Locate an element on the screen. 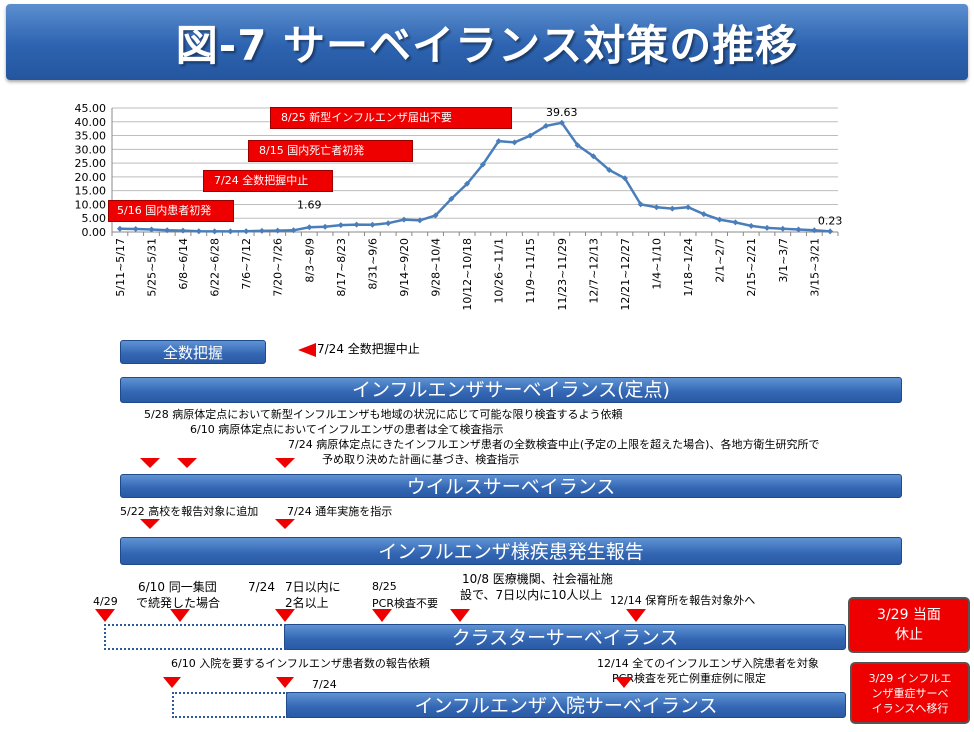 The width and height of the screenshot is (974, 732). note-teiten-2: 6/10 病原体定点においてインフルエンザの患者は全て検査指示 is located at coordinates (347, 429).